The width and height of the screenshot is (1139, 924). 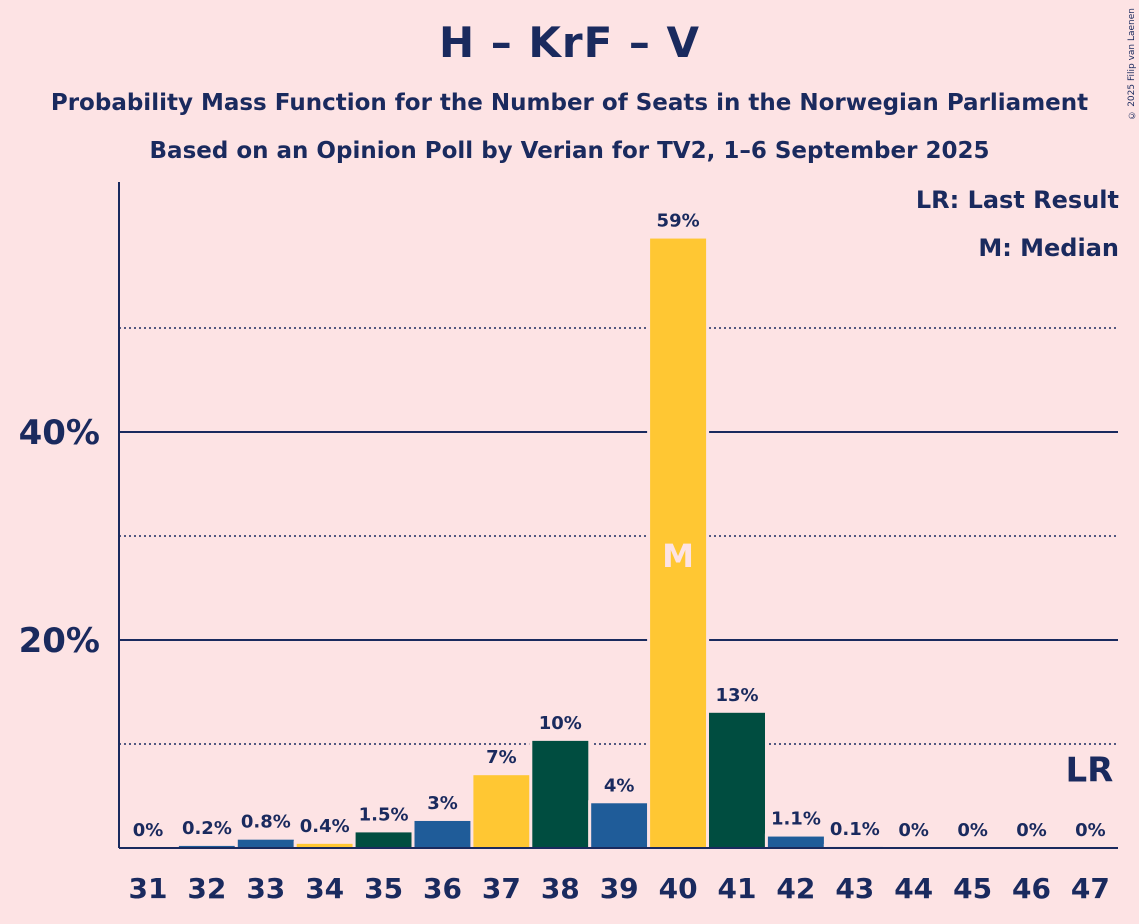 I want to click on x-tick-label: 46, so click(x=1031, y=888).